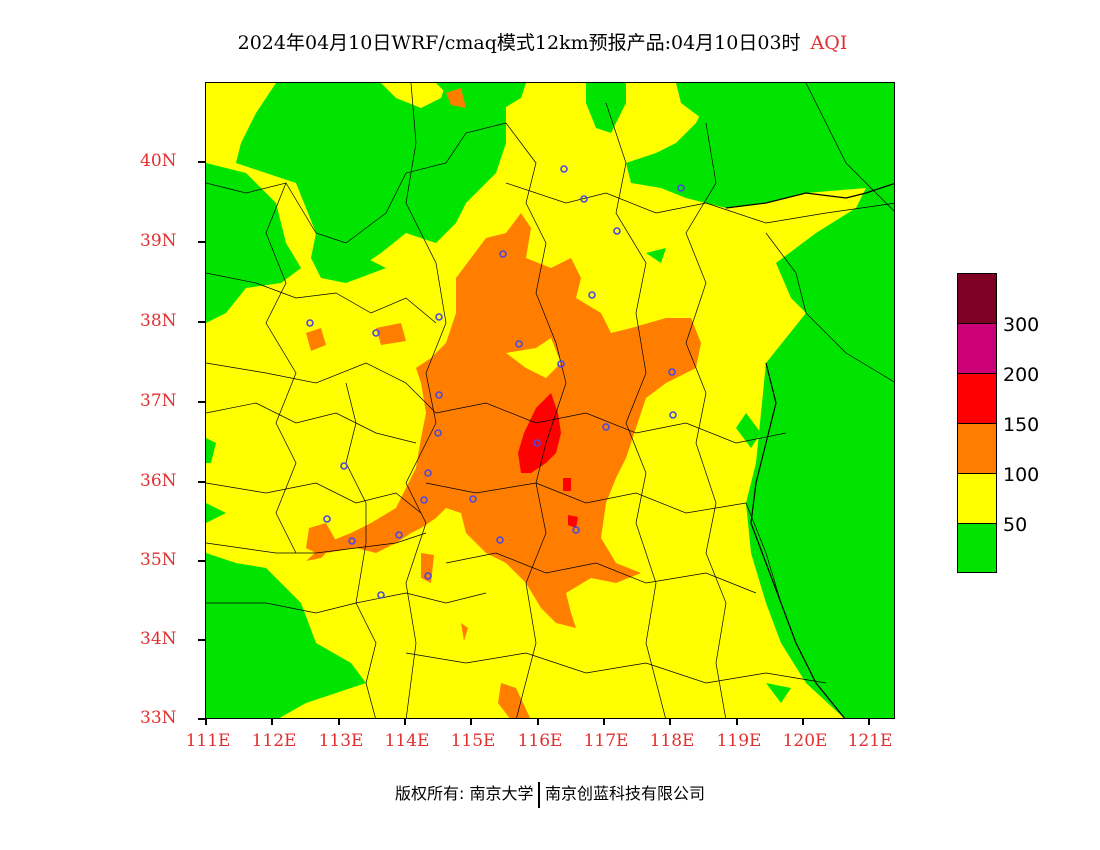 The height and width of the screenshot is (850, 1100). Describe the element at coordinates (739, 741) in the screenshot. I see `lon-label-119e: 119E` at that location.